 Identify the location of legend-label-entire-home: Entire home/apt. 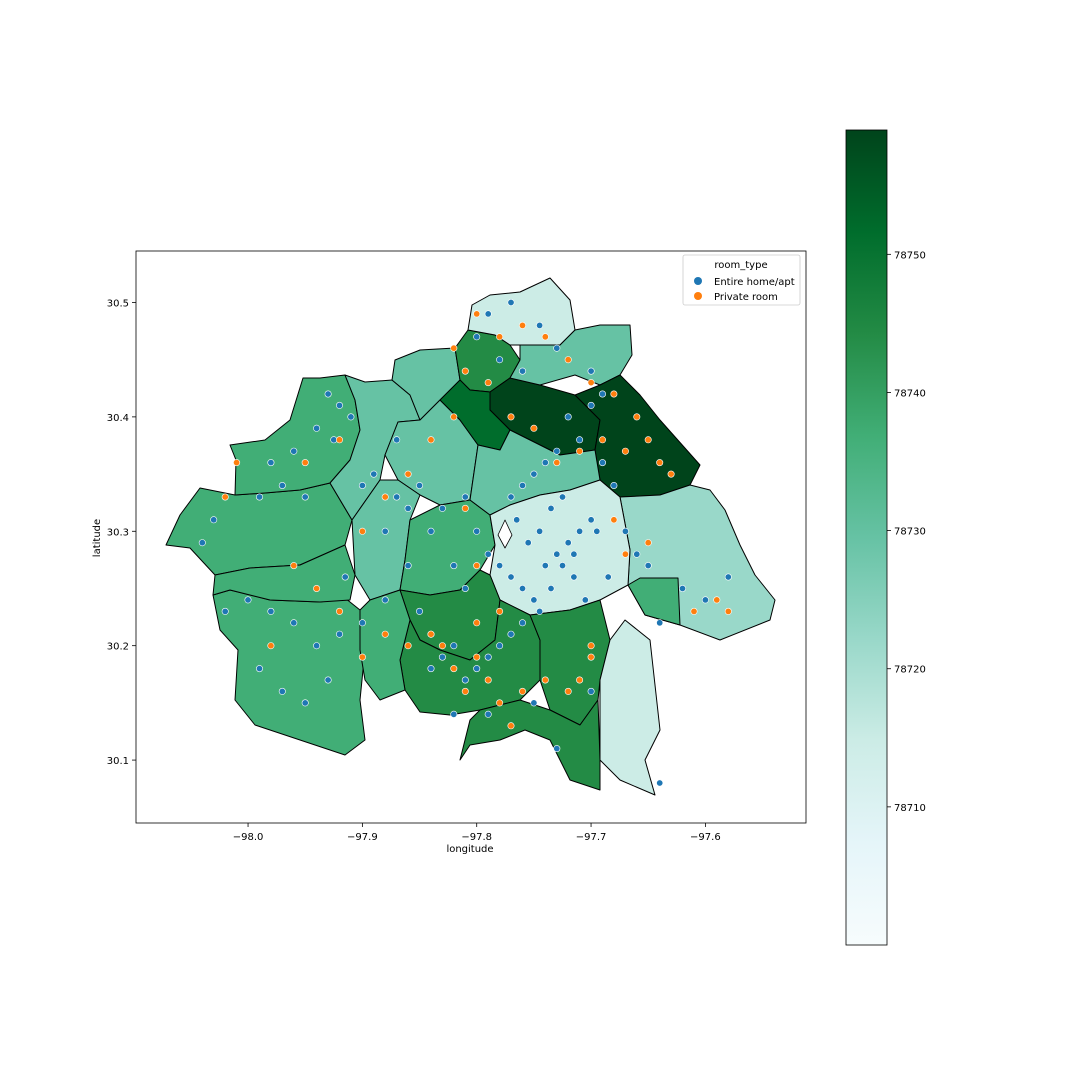
(754, 282).